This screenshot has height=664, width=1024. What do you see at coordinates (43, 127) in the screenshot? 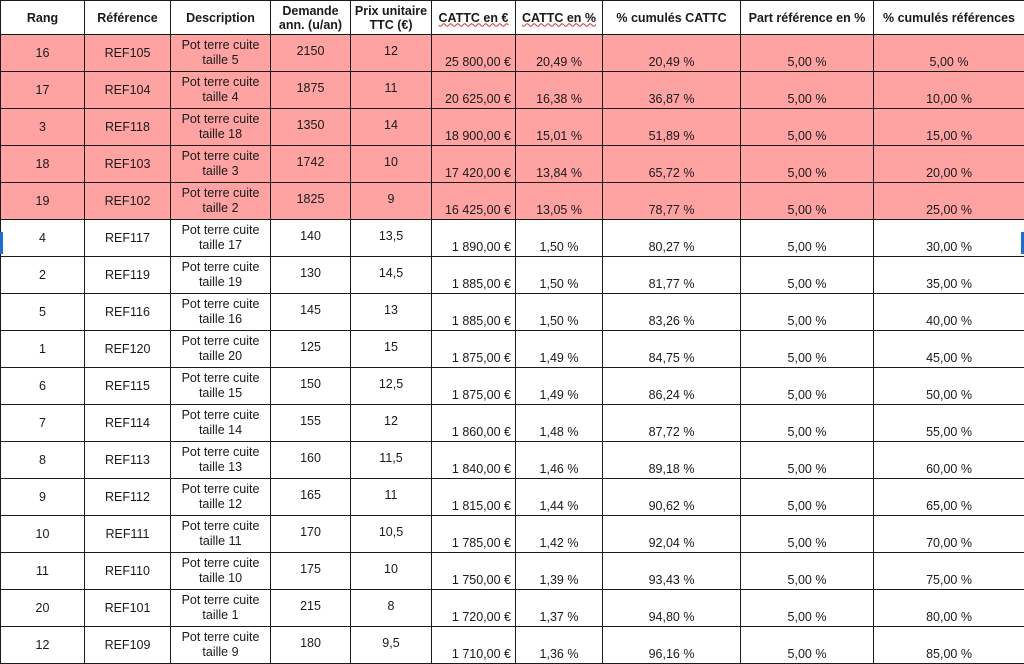
I see `rang-cell: 3` at bounding box center [43, 127].